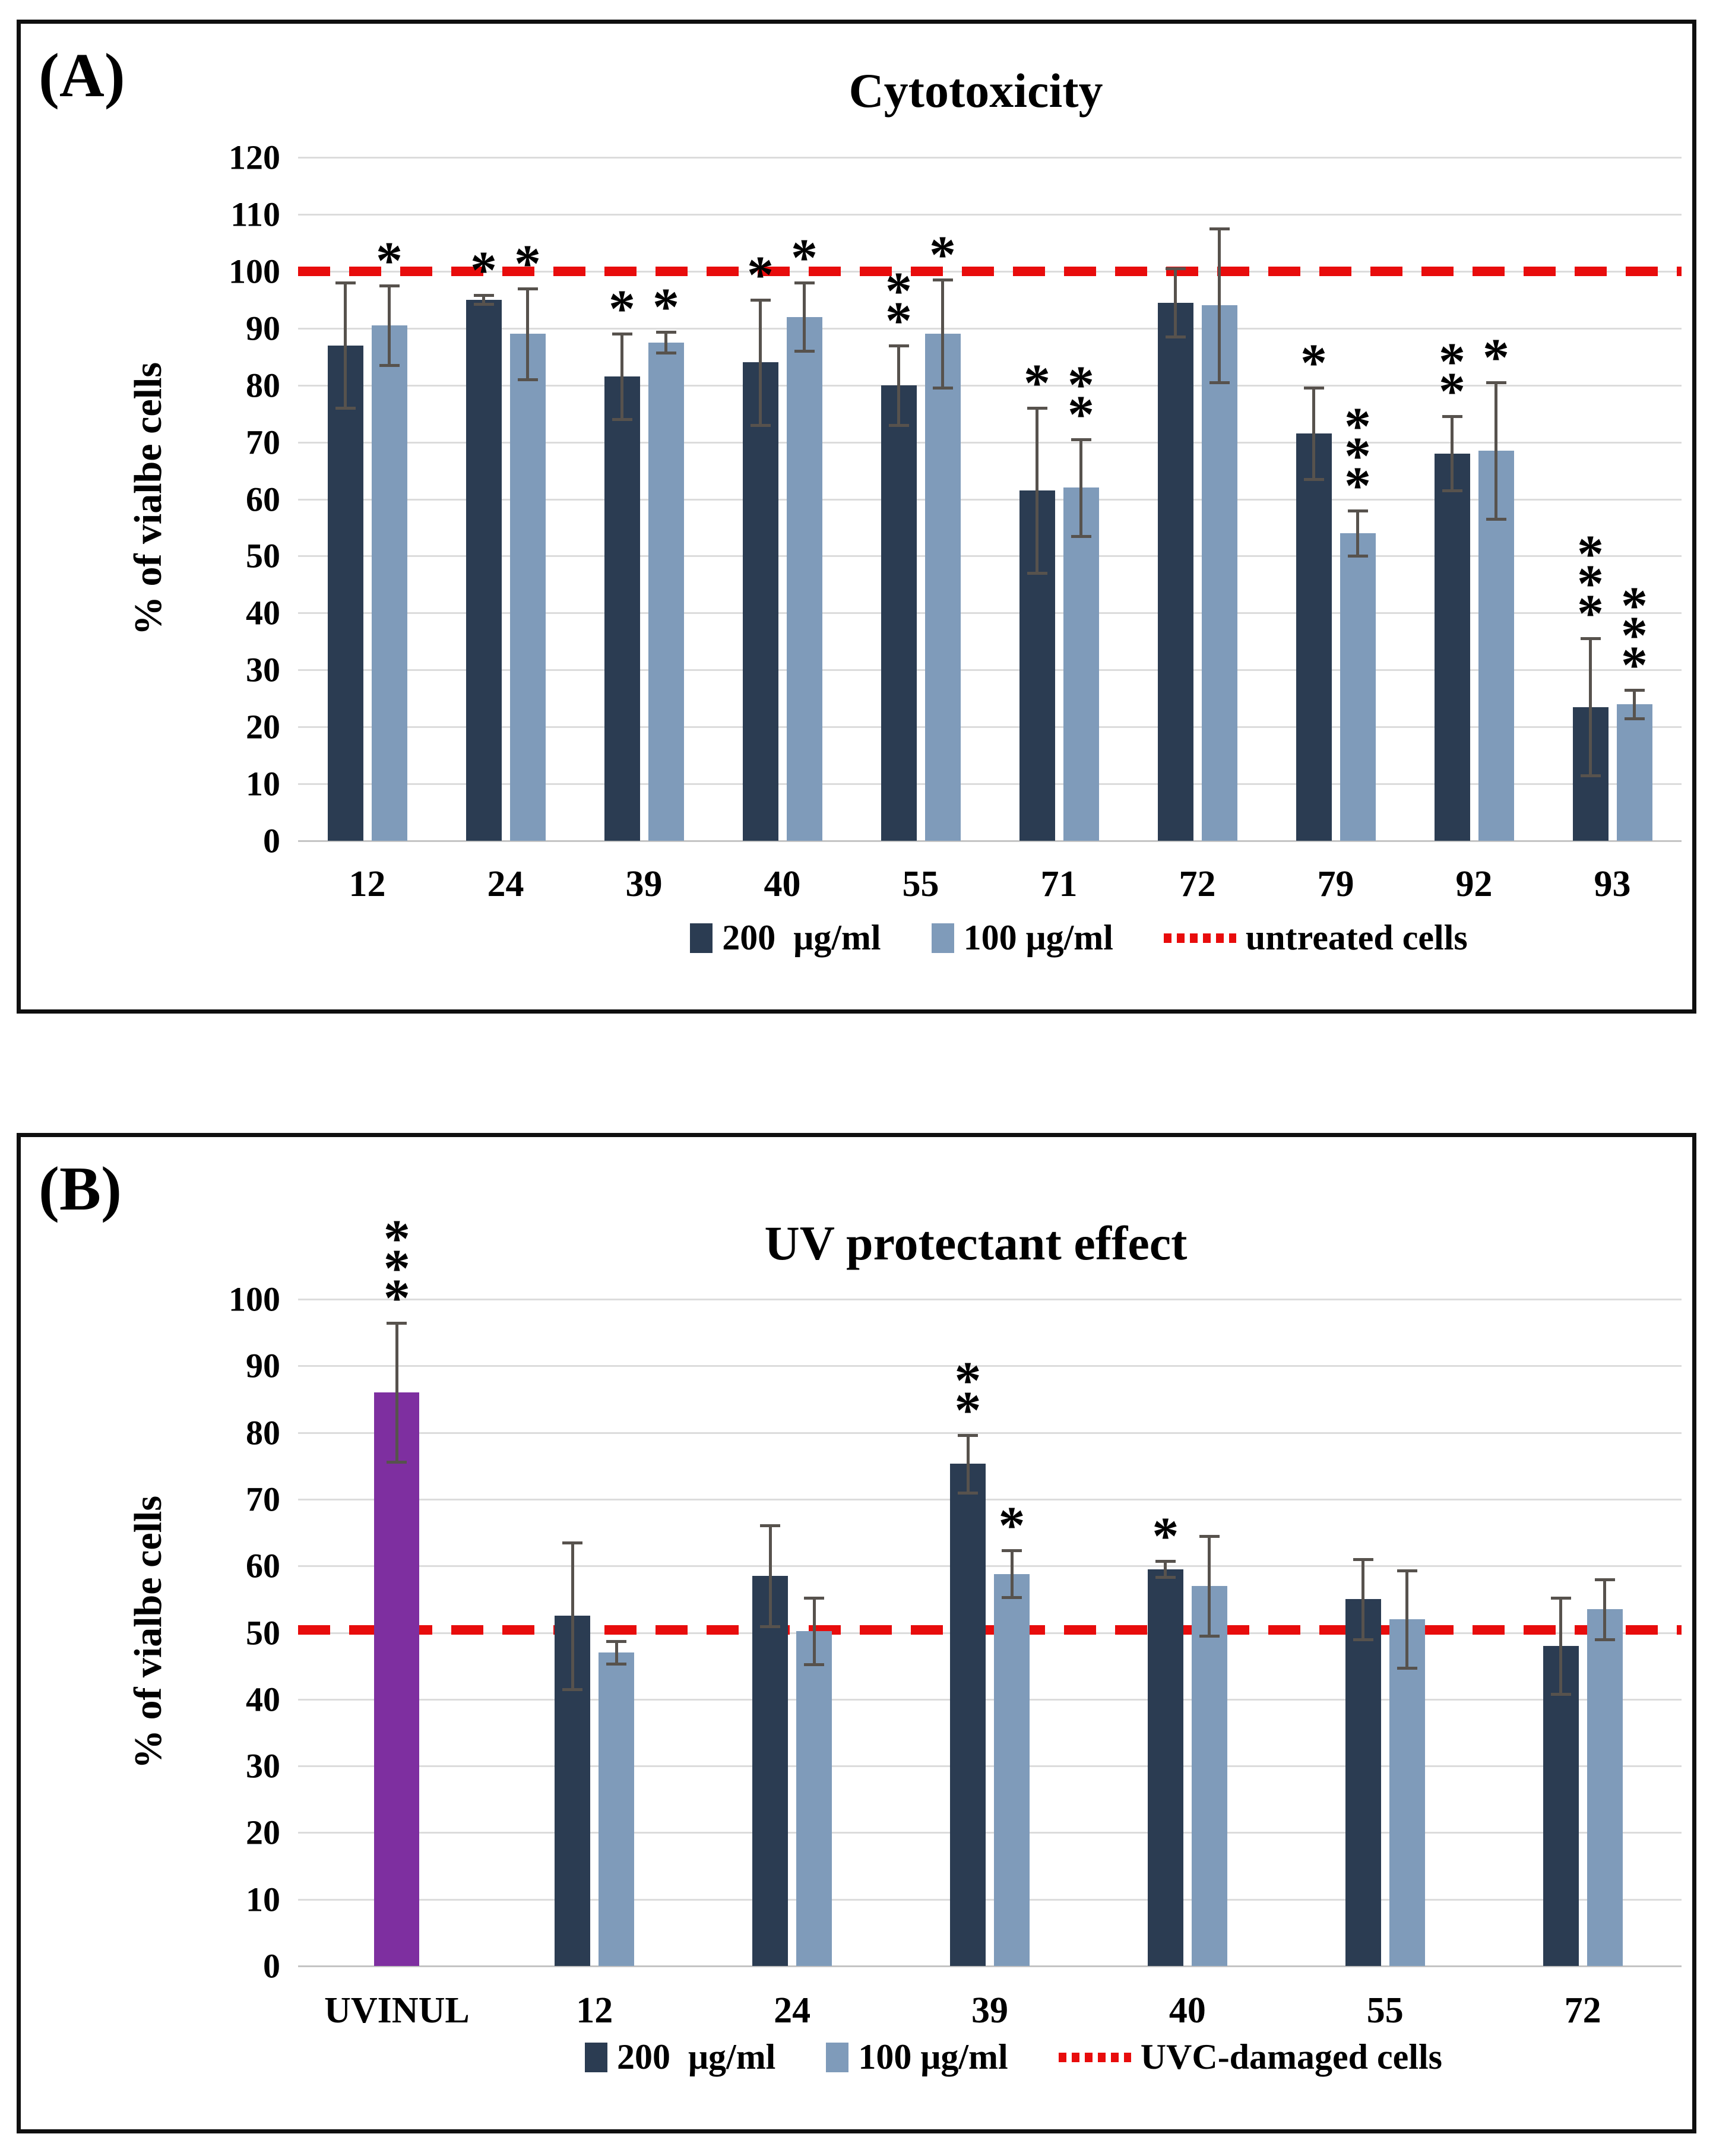  I want to click on x-category-label: 12, so click(367, 884).